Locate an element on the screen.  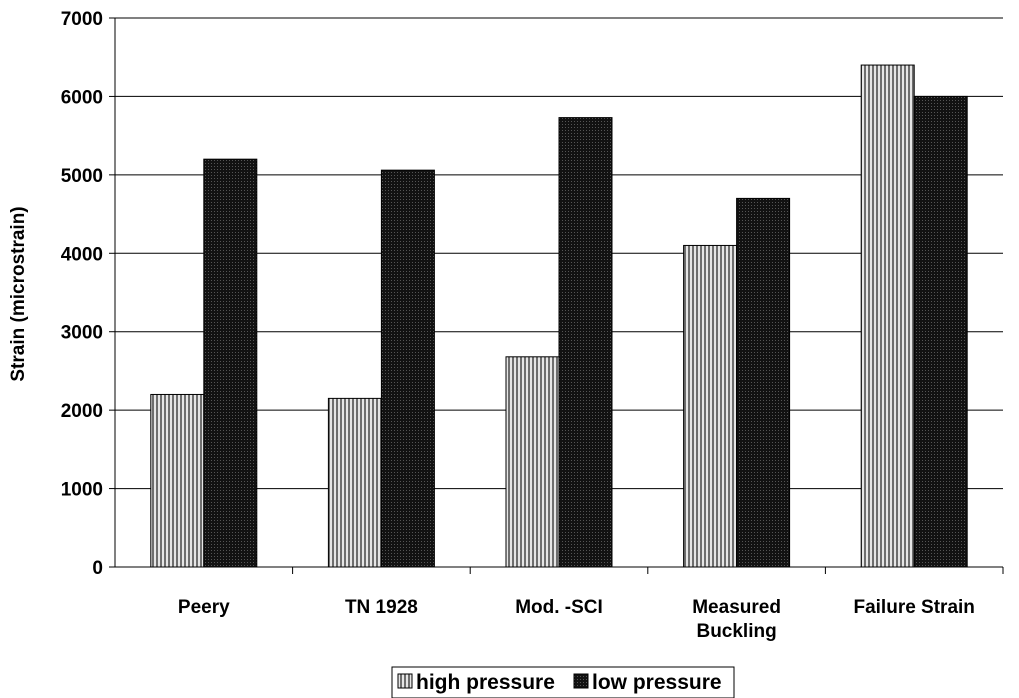
legend-box is located at coordinates (563, 682).